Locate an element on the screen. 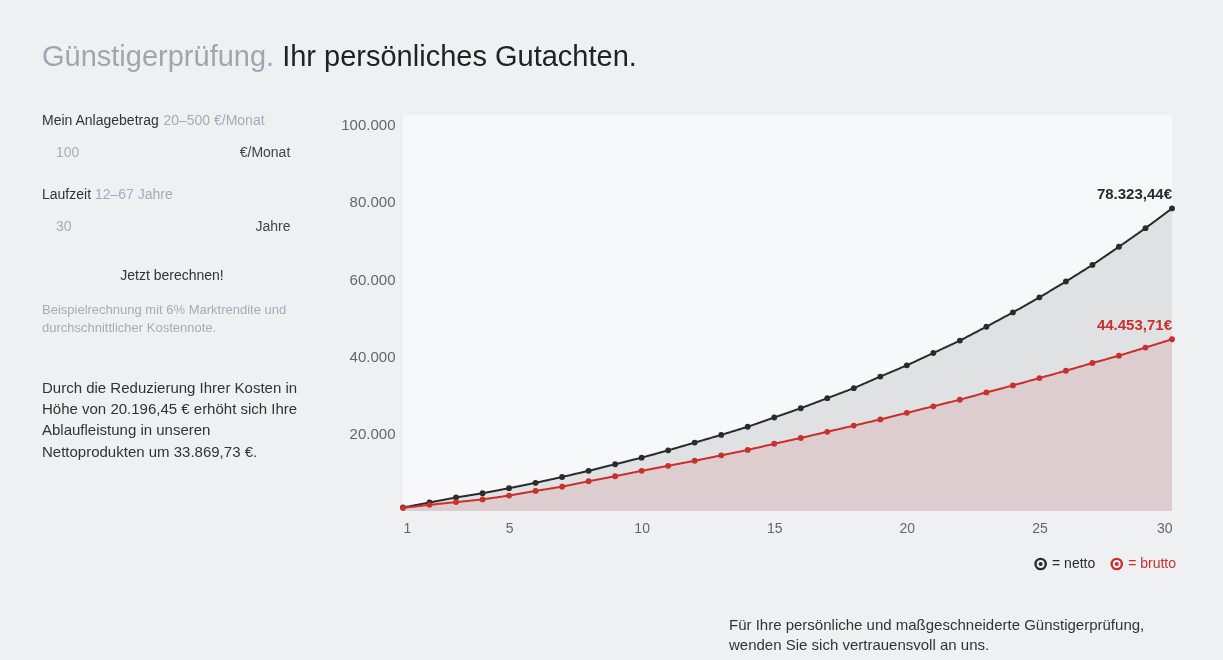 The image size is (1223, 660). data-label: 44.453,71€ is located at coordinates (1134, 325).